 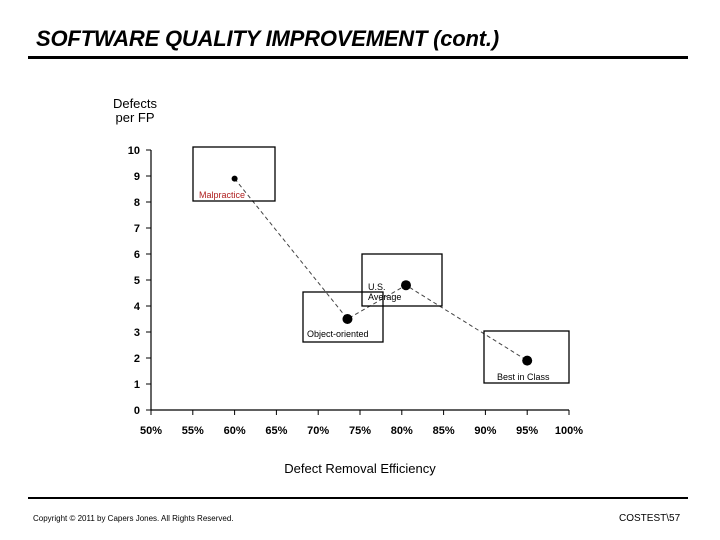 I want to click on x-tick-label: 95%, so click(x=527, y=431).